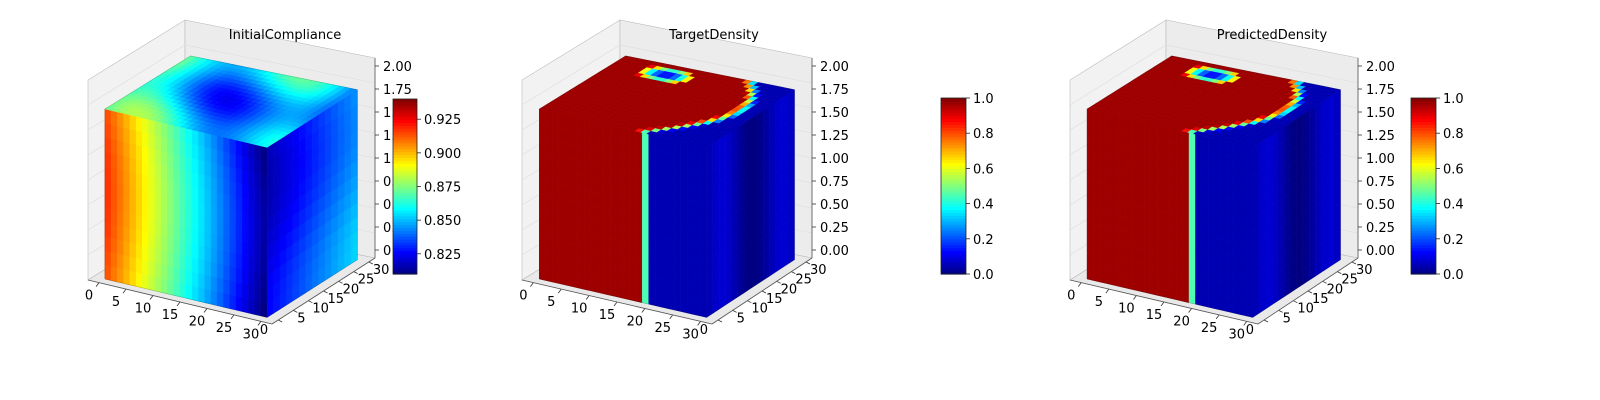 Image resolution: width=1600 pixels, height=400 pixels. What do you see at coordinates (1364, 270) in the screenshot?
I see `y-tick-label: 30` at bounding box center [1364, 270].